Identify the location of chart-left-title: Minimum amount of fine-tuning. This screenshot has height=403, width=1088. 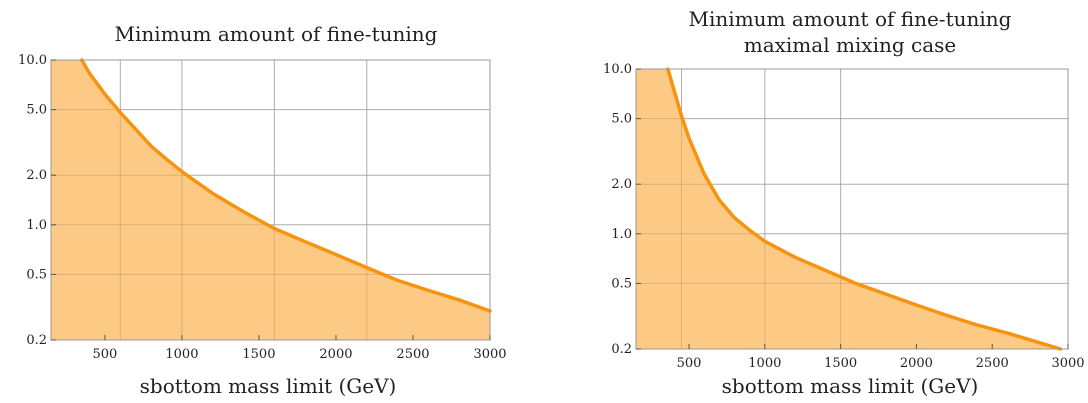
(276, 34).